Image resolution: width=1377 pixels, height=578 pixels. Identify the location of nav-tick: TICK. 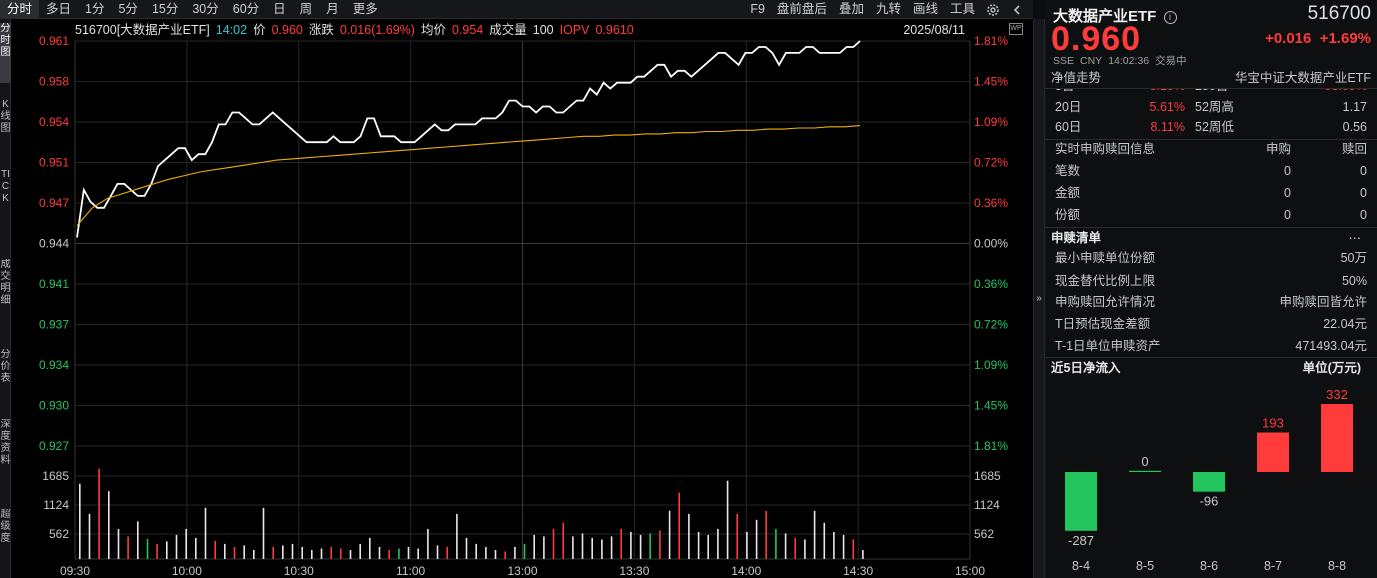
(5, 186).